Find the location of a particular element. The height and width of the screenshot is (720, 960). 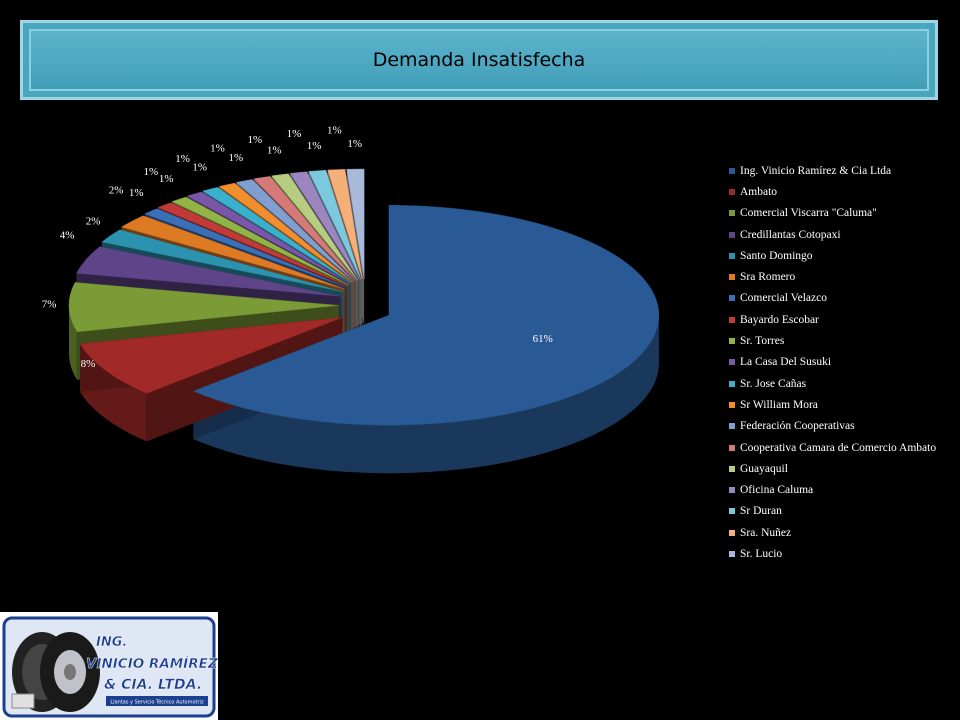

legend-label: Santo Domingo is located at coordinates (776, 255).